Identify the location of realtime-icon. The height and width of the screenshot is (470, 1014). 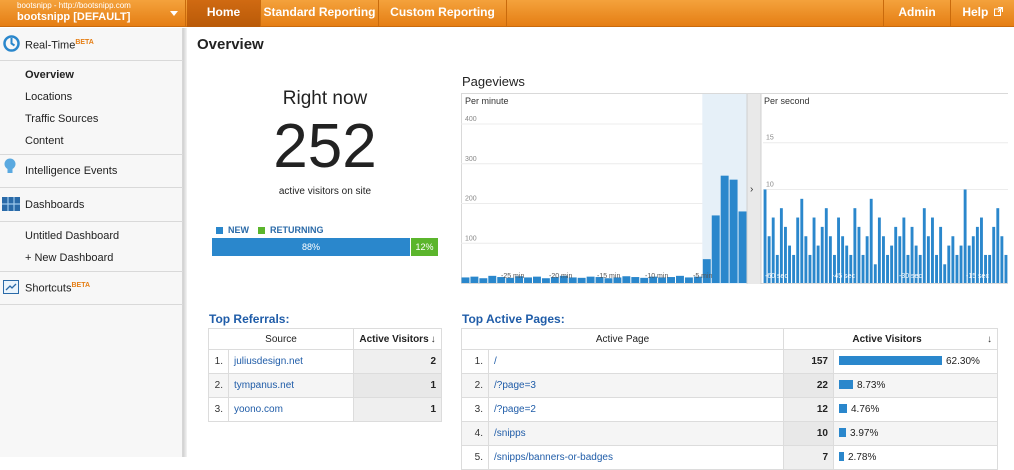
(11, 43).